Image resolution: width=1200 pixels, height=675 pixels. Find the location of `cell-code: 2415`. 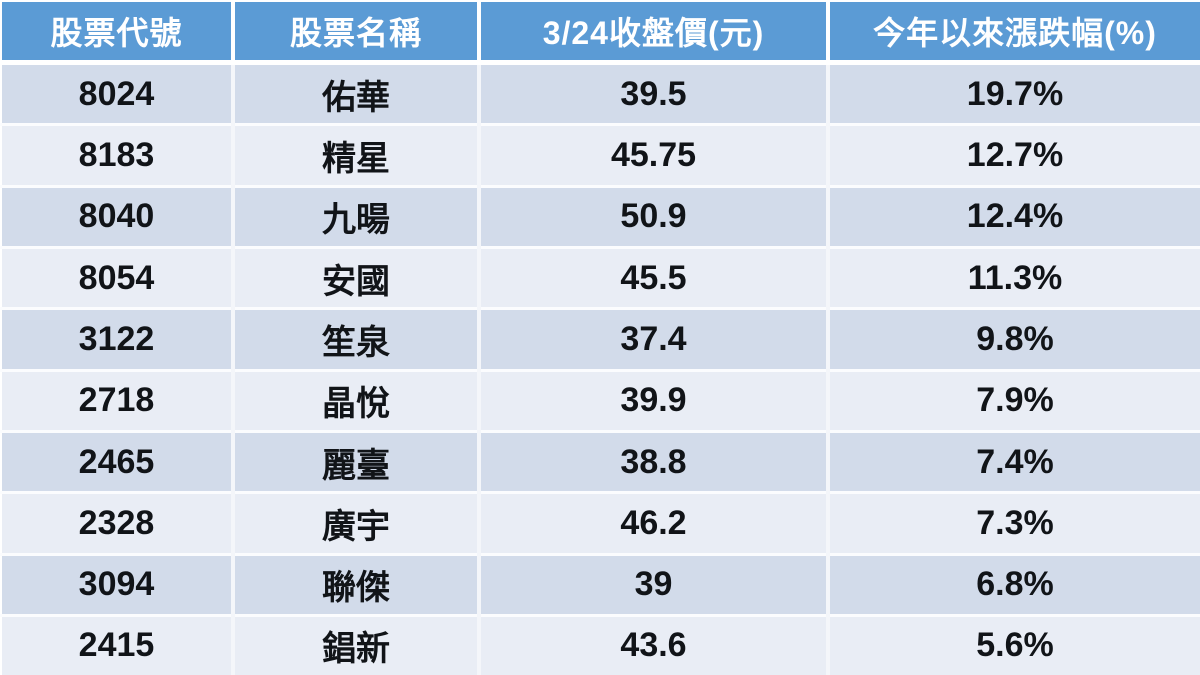

cell-code: 2415 is located at coordinates (117, 645).